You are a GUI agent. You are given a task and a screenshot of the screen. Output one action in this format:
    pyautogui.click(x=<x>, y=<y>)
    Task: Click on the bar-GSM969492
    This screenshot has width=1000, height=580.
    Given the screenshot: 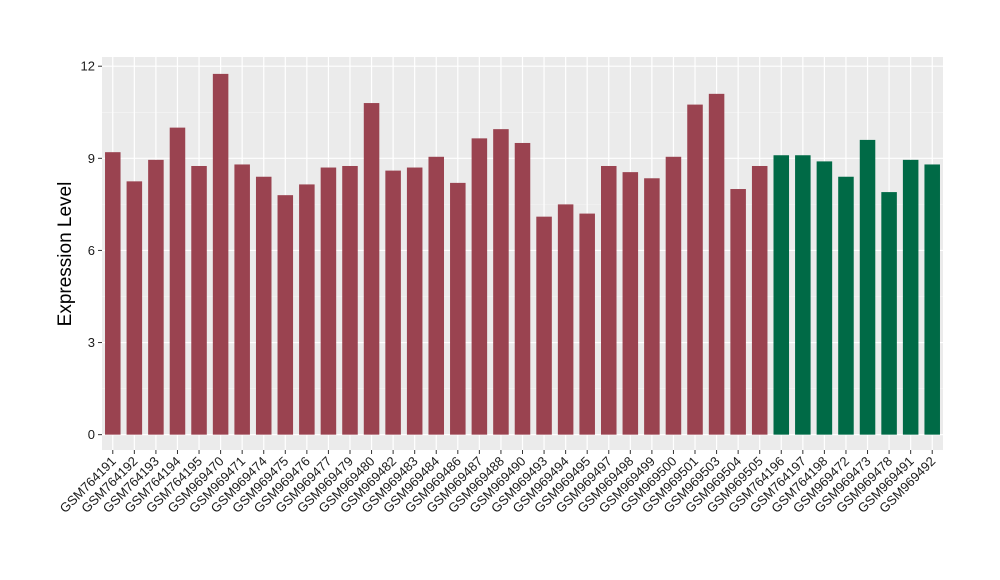 What is the action you would take?
    pyautogui.click(x=932, y=299)
    